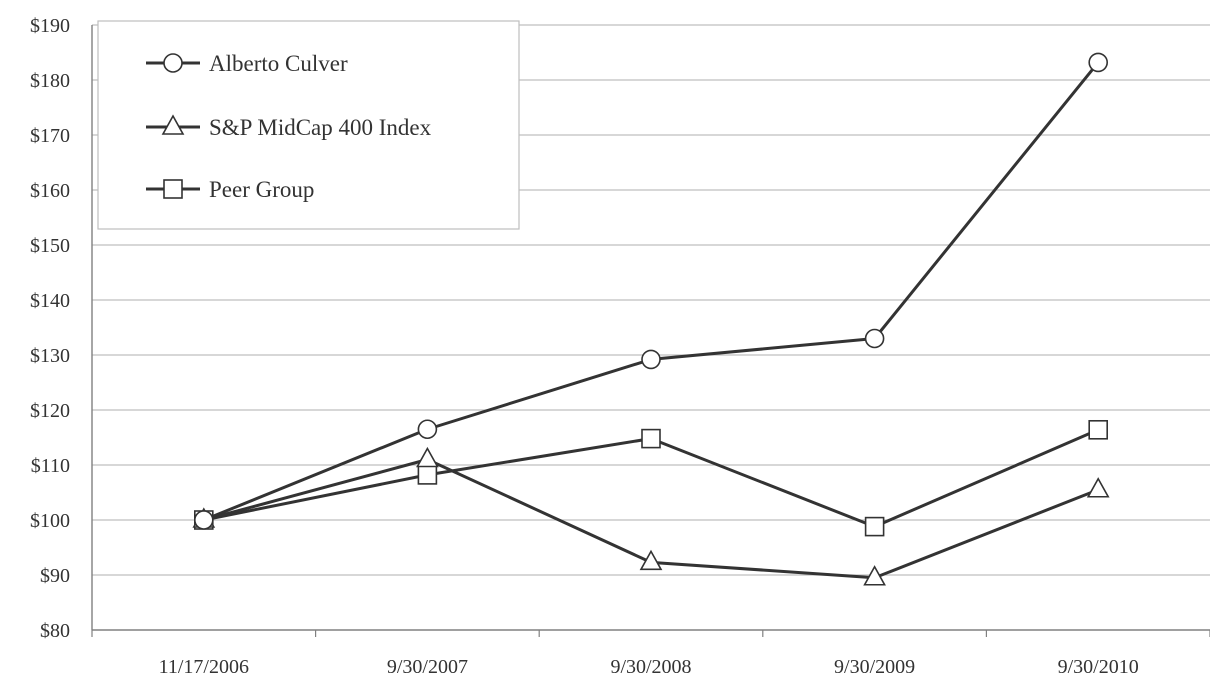 This screenshot has width=1210, height=683. Describe the element at coordinates (50, 411) in the screenshot. I see `y-tick-label: $120` at that location.